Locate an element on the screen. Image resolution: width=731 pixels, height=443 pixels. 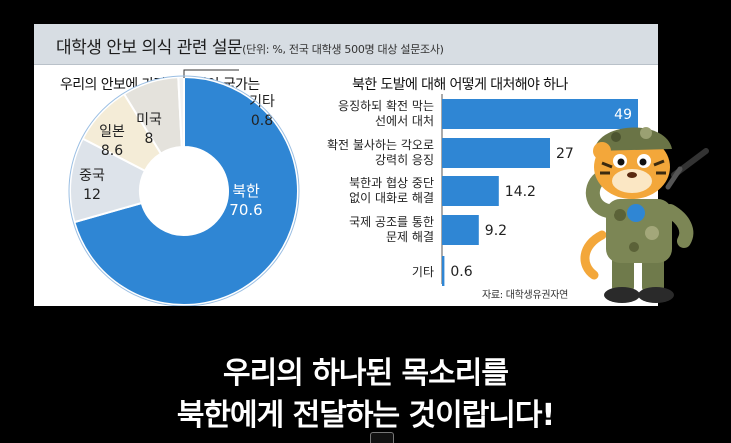
pie-value-2: 12 is located at coordinates (92, 195).